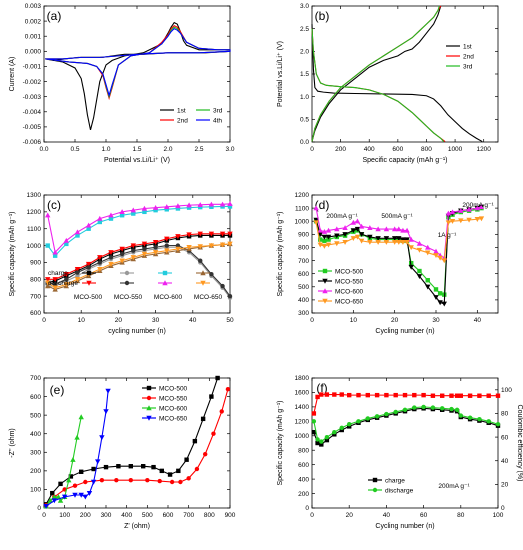  I want to click on panel-label: (e), so click(57, 390).